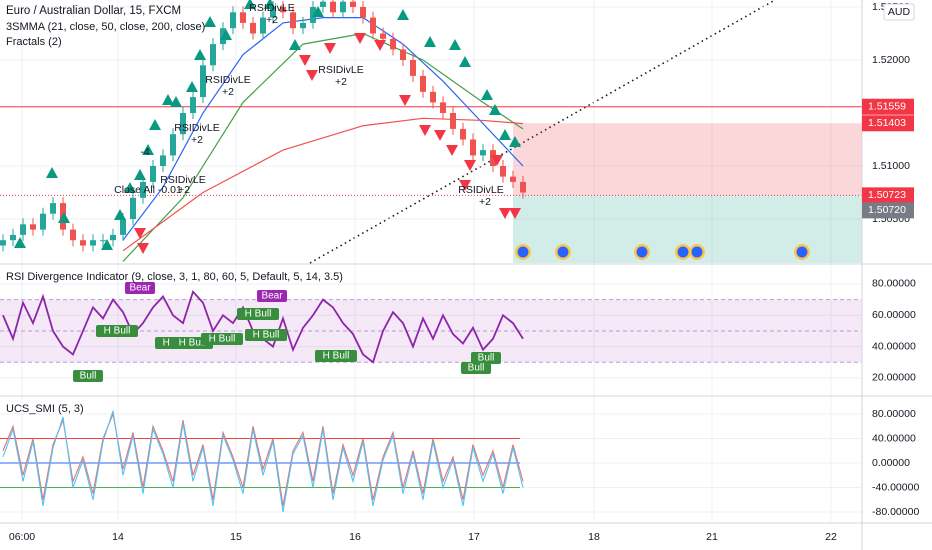 Image resolution: width=932 pixels, height=550 pixels. I want to click on currency: AUD, so click(899, 12).